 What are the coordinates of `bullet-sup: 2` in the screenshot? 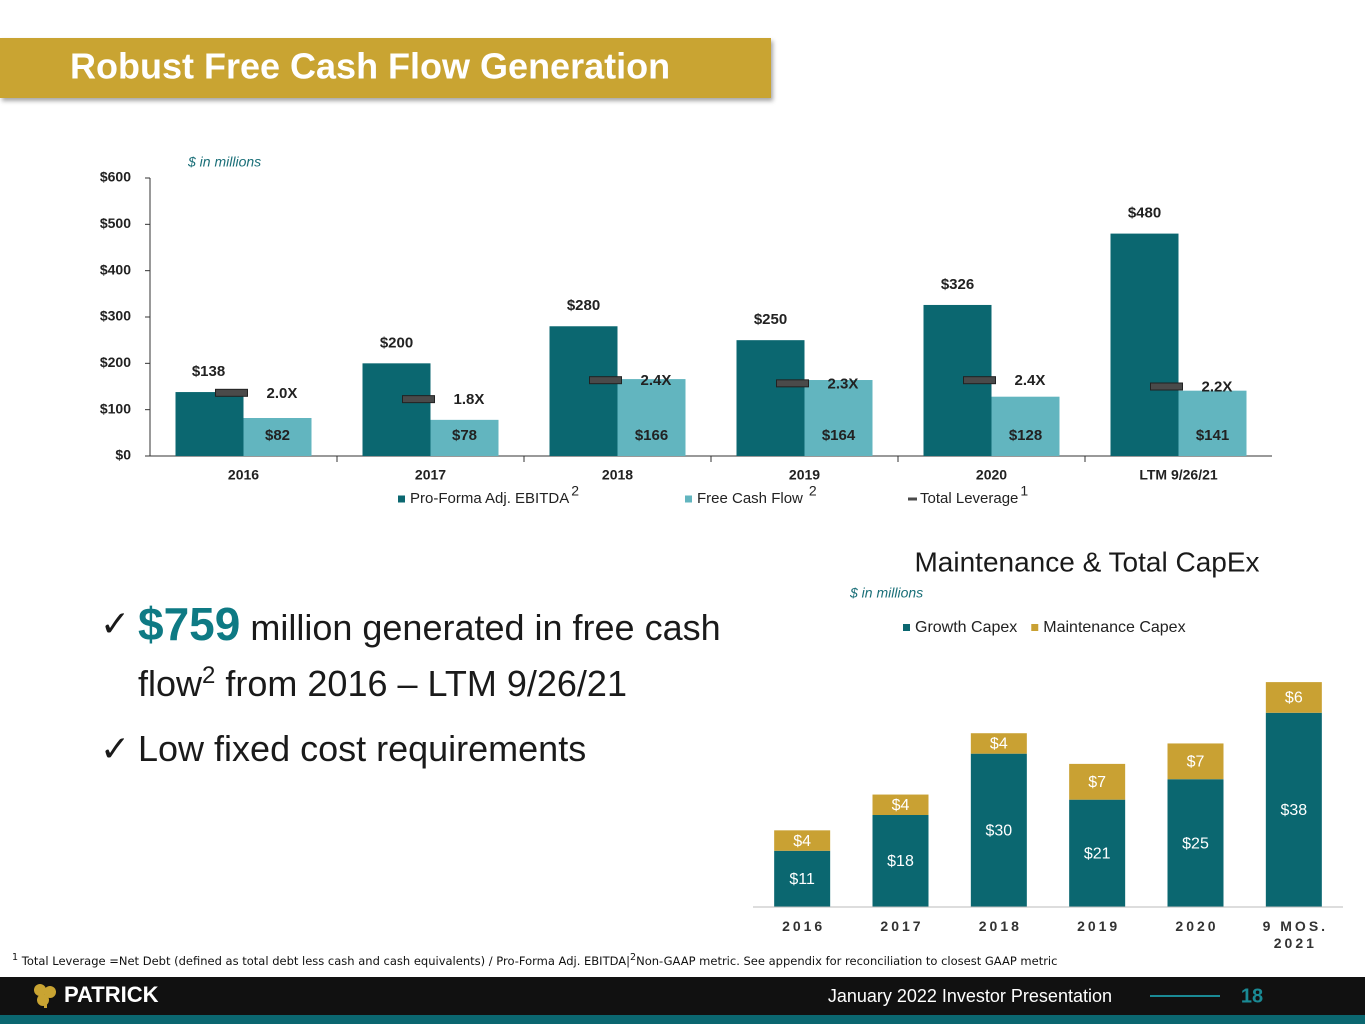 It's located at (209, 675).